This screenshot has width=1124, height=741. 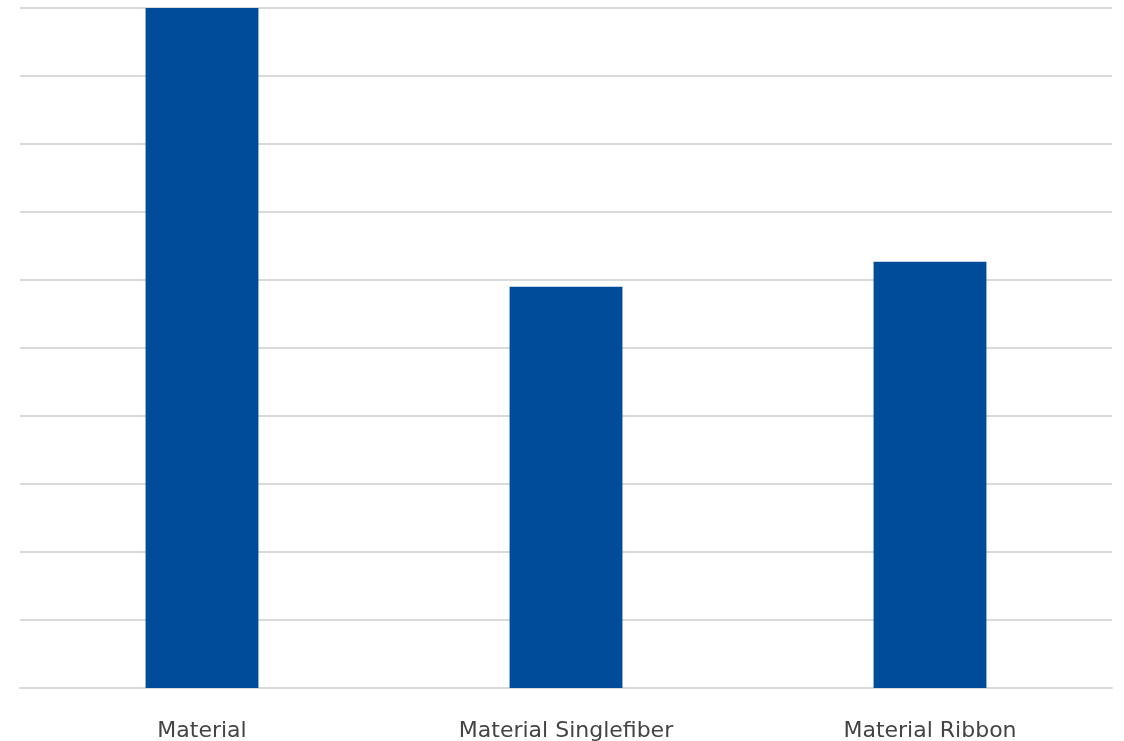 What do you see at coordinates (202, 728) in the screenshot?
I see `x-tick-label: Material` at bounding box center [202, 728].